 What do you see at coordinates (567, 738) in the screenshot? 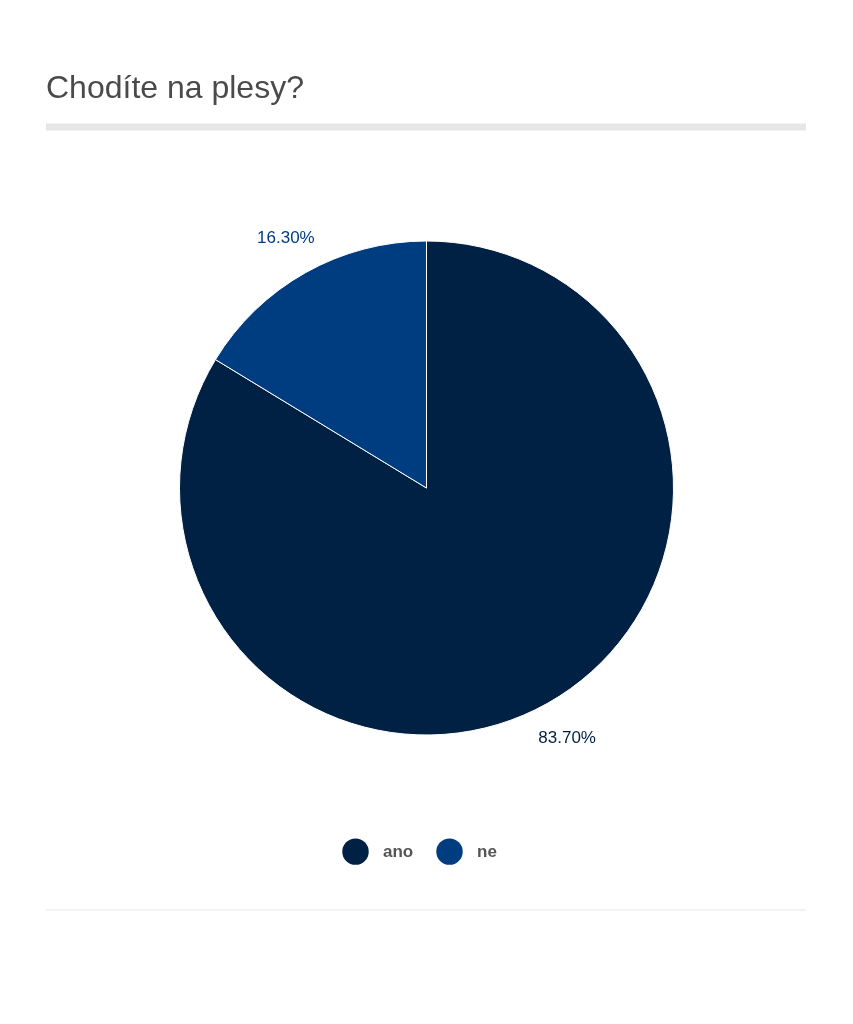
I see `data-label: 83.70%` at bounding box center [567, 738].